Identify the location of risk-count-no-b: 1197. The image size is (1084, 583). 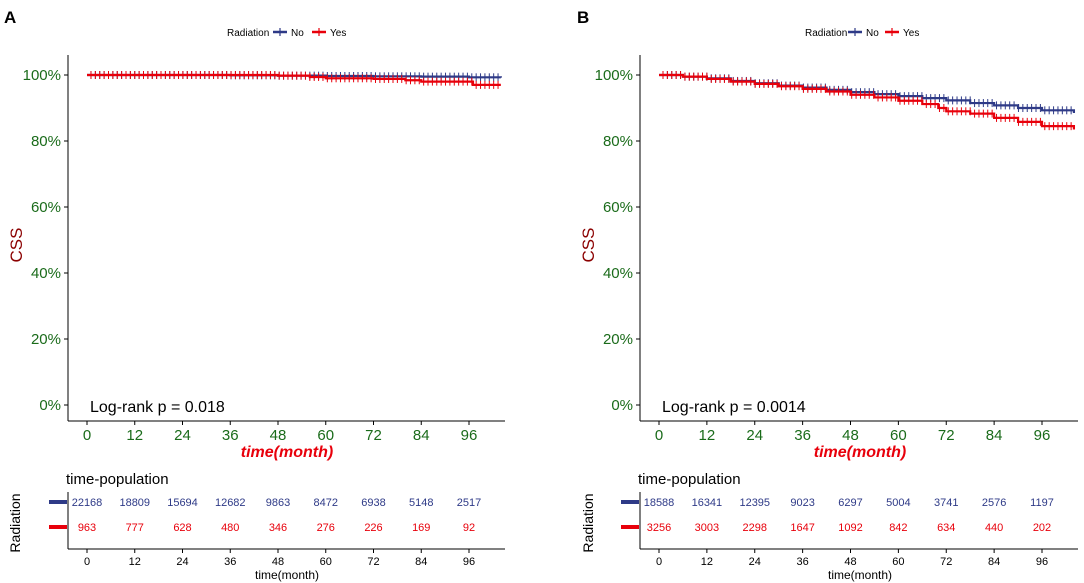
(1042, 503).